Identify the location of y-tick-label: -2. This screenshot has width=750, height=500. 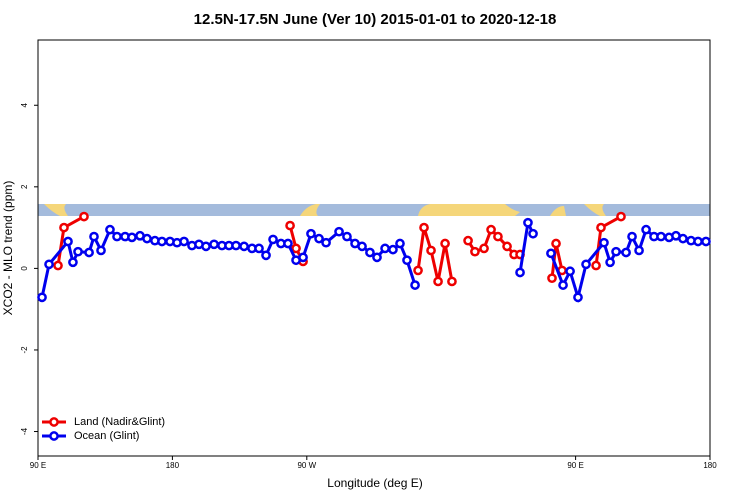
(24, 350).